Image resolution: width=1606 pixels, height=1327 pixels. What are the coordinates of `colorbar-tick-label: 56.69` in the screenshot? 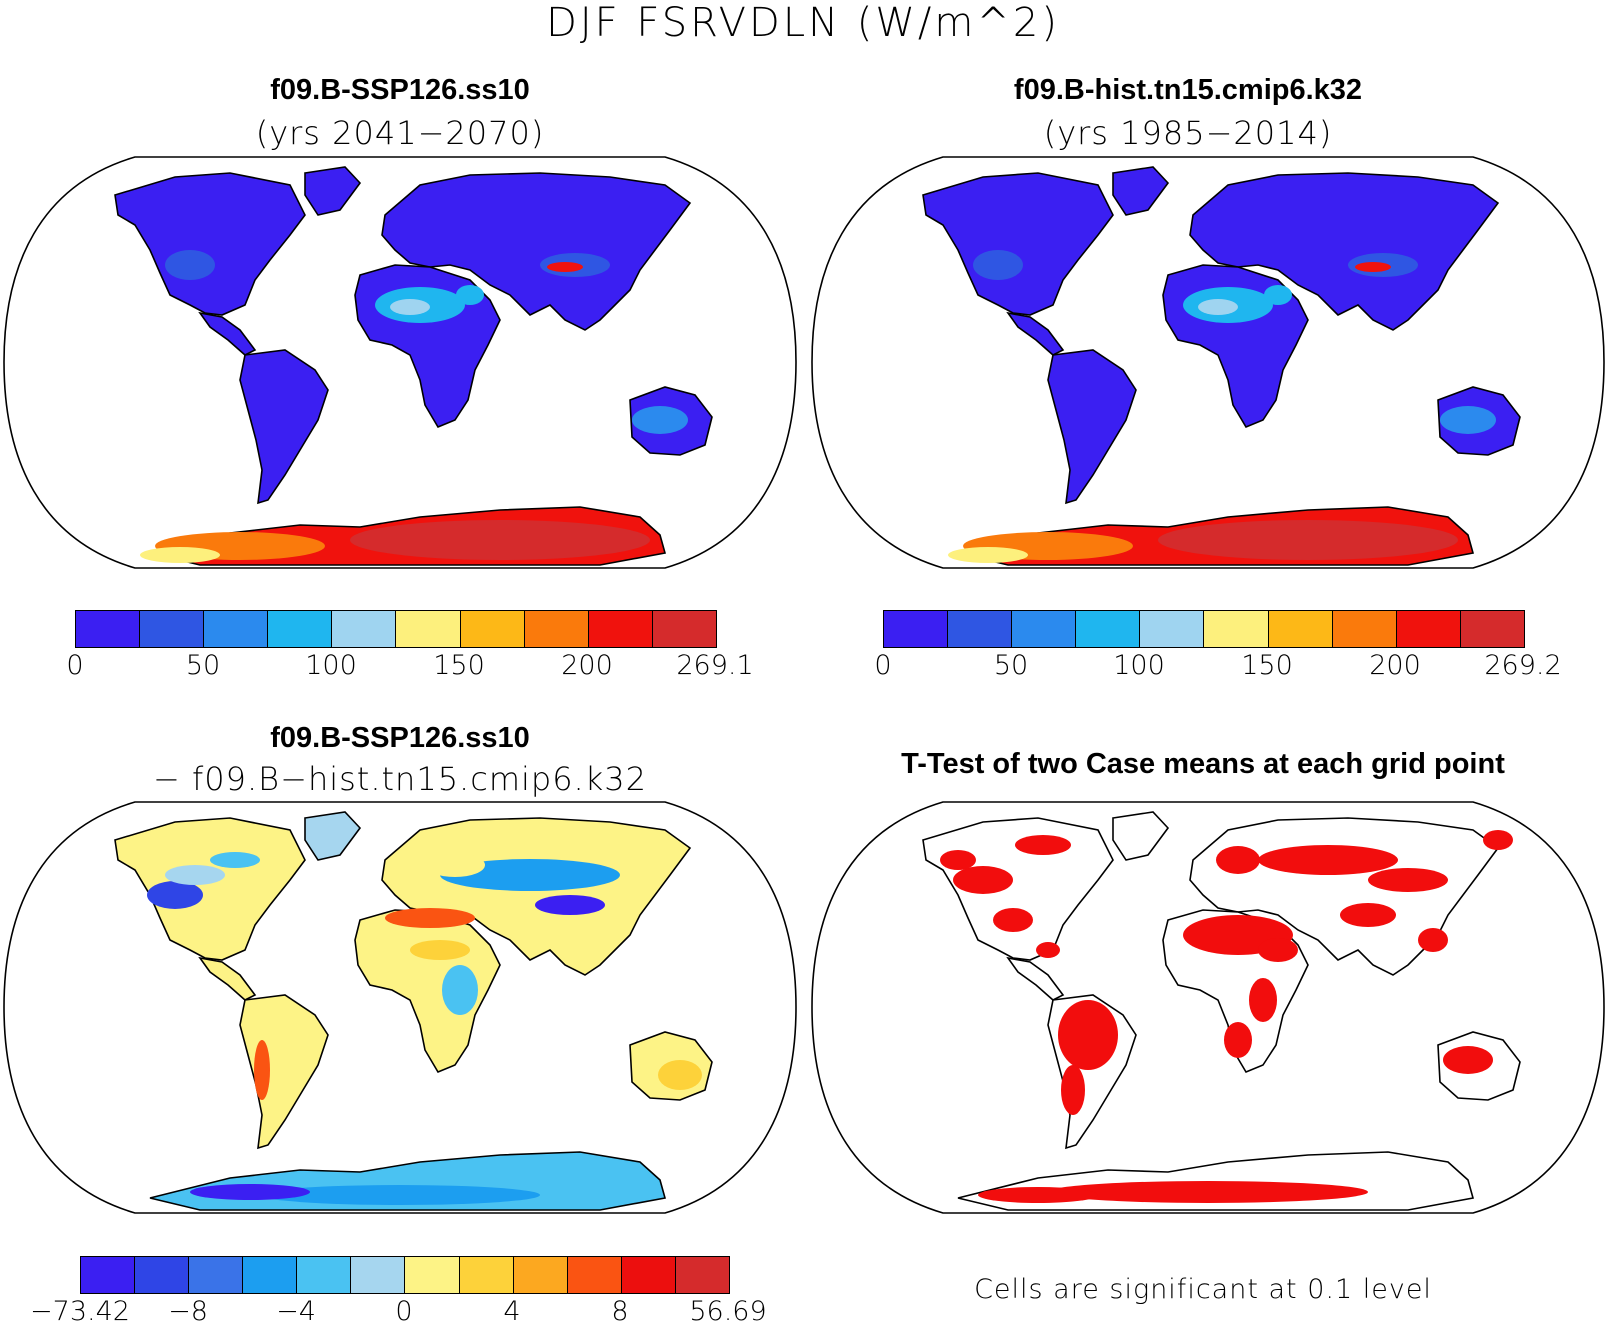 It's located at (728, 1311).